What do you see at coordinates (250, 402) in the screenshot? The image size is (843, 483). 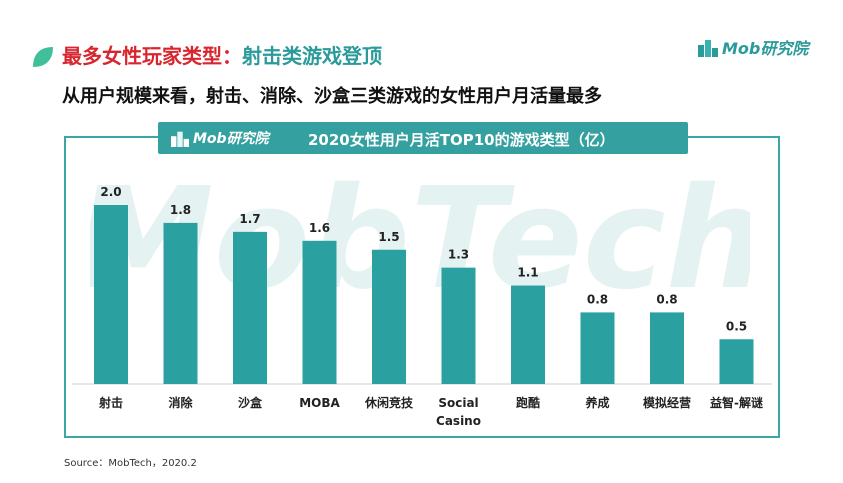 I see `x-tick-label: 沙盒` at bounding box center [250, 402].